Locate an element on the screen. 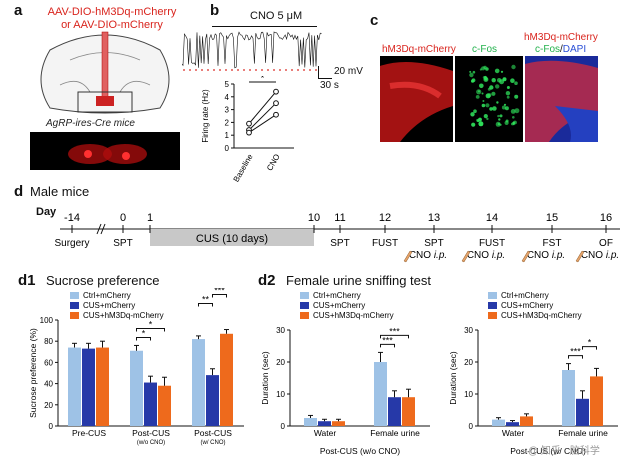  firing-rate-chart: 0 1 2 3 4 5 Firing rate (Hz) Baseline CNO * is located at coordinates (247, 130).